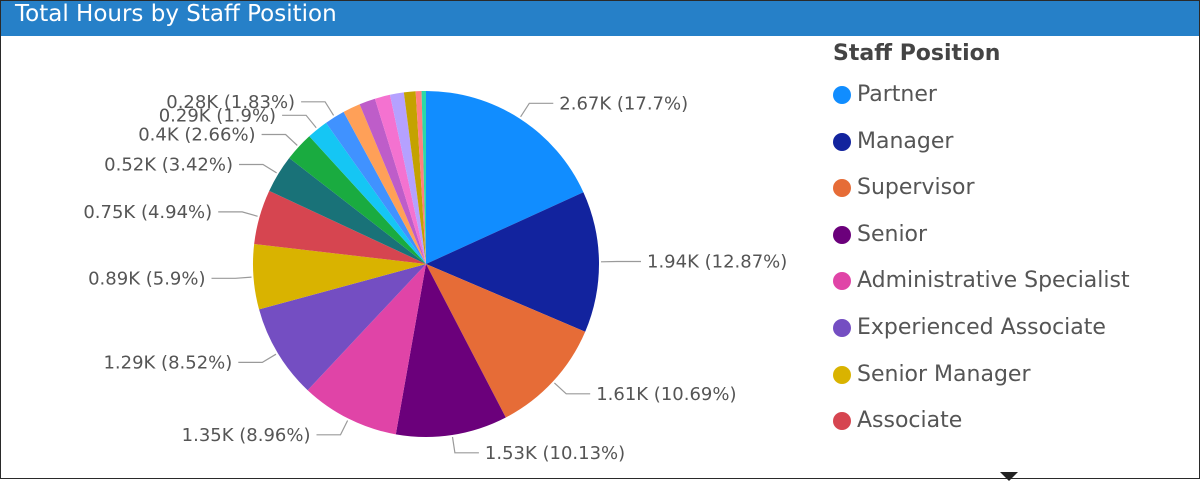  What do you see at coordinates (916, 188) in the screenshot?
I see `legend-label: Supervisor` at bounding box center [916, 188].